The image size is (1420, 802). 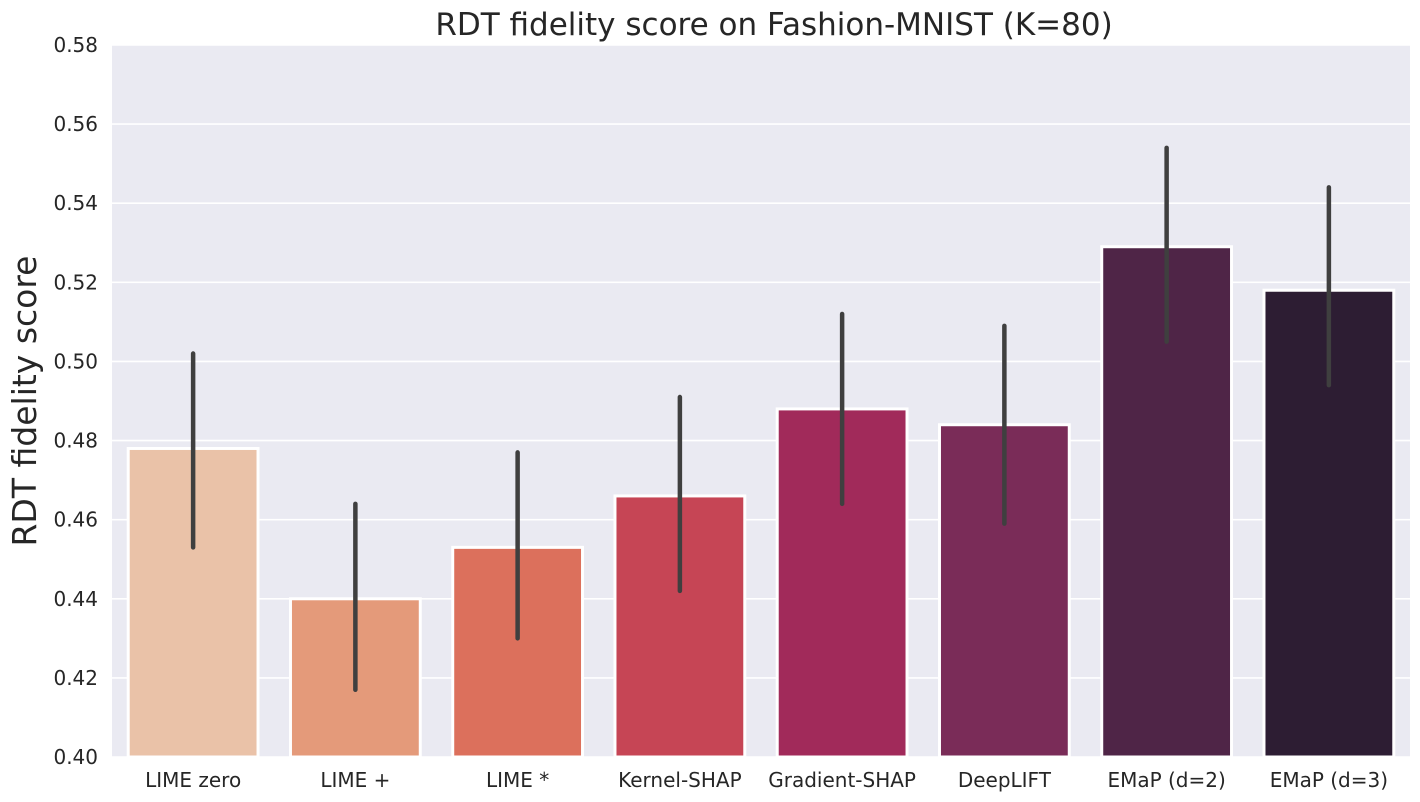 What do you see at coordinates (75, 282) in the screenshot?
I see `y-tick-label: 0.52` at bounding box center [75, 282].